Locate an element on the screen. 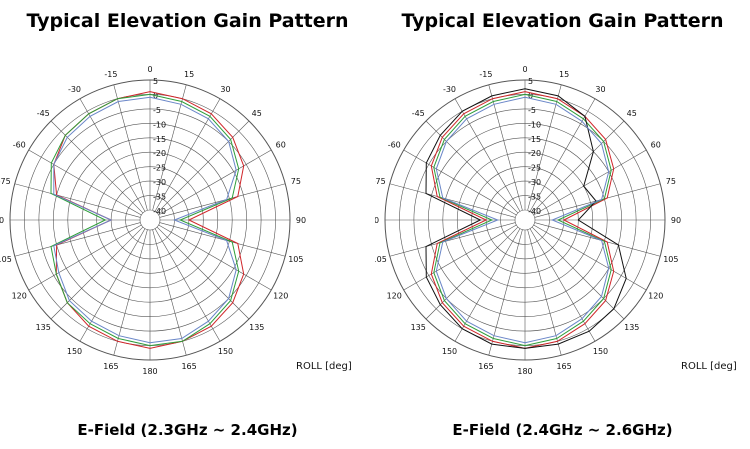  radial-tick-label: 5 is located at coordinates (530, 81).